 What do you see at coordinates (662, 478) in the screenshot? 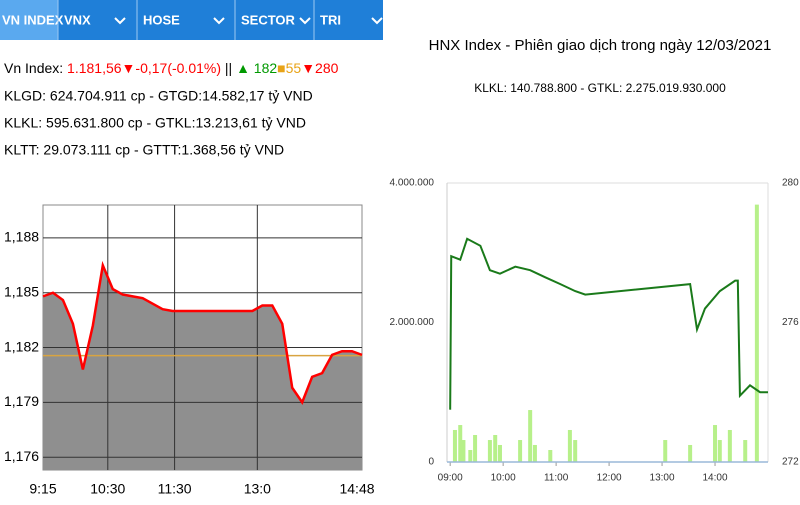
I see `x-tick-label: 13:00` at bounding box center [662, 478].